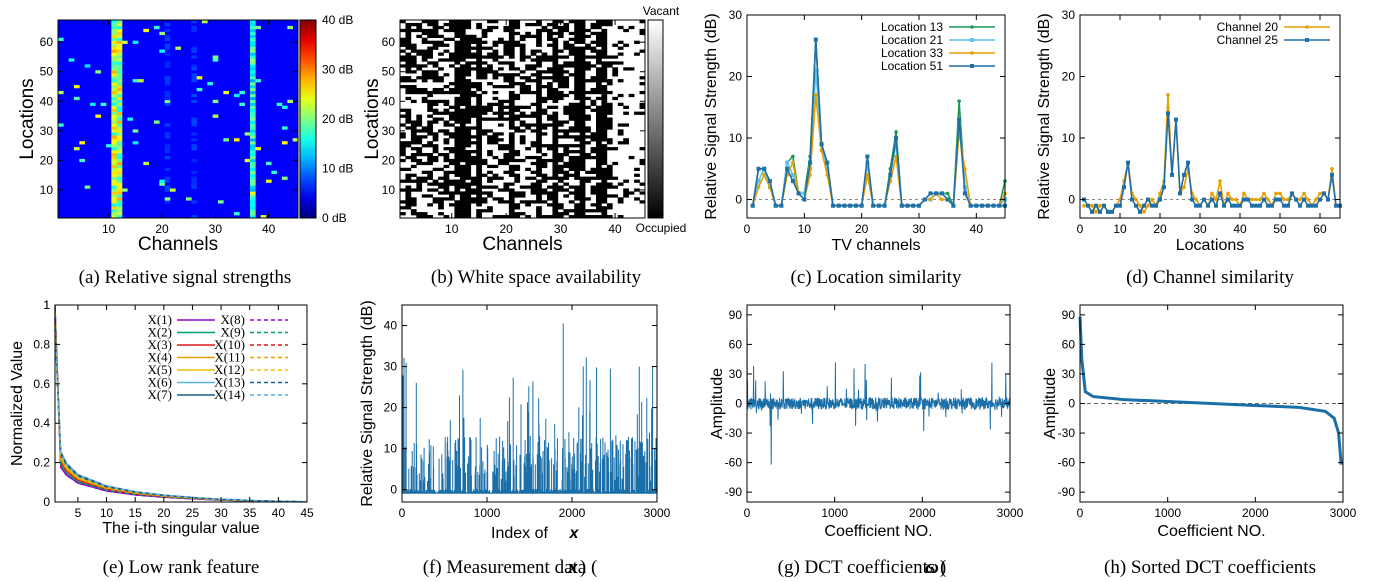  I want to click on legend-label: Location 13, so click(912, 27).